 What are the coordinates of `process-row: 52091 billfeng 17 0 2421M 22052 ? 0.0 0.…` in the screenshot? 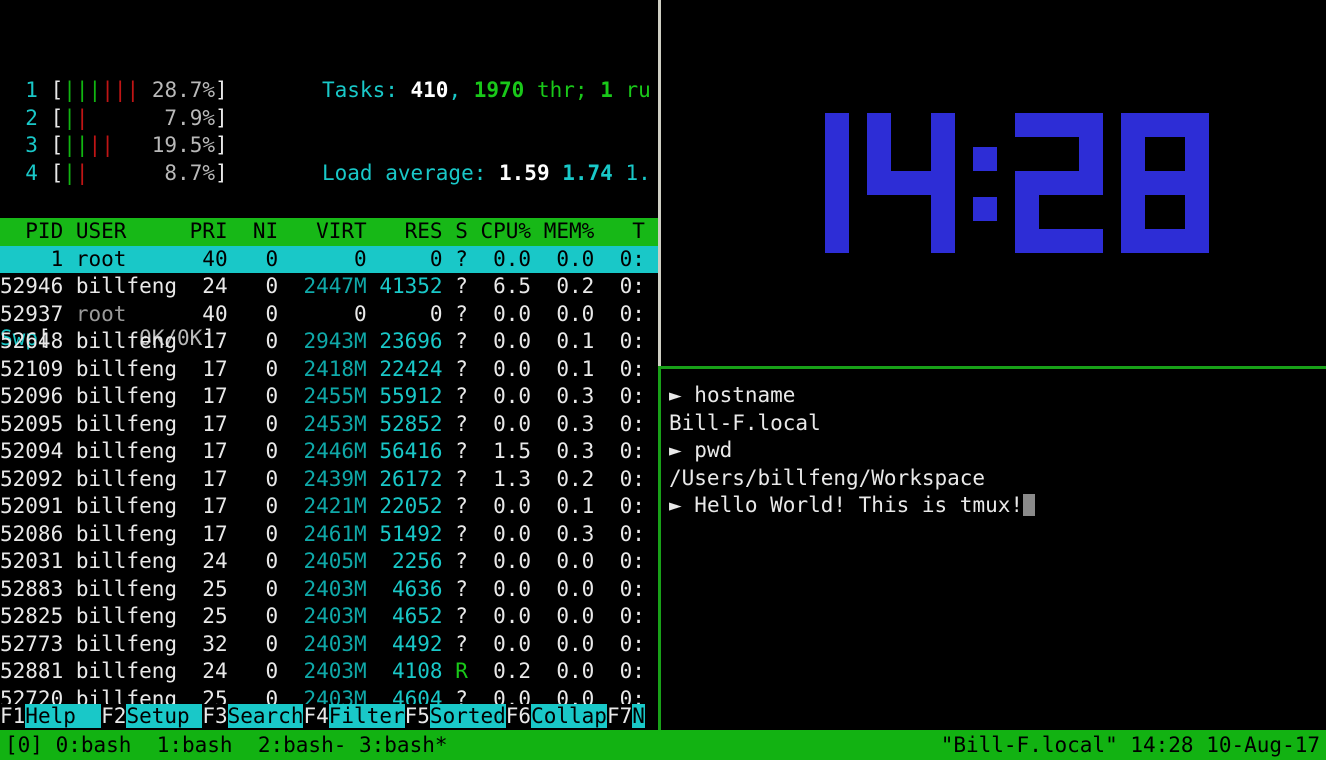 It's located at (329, 507).